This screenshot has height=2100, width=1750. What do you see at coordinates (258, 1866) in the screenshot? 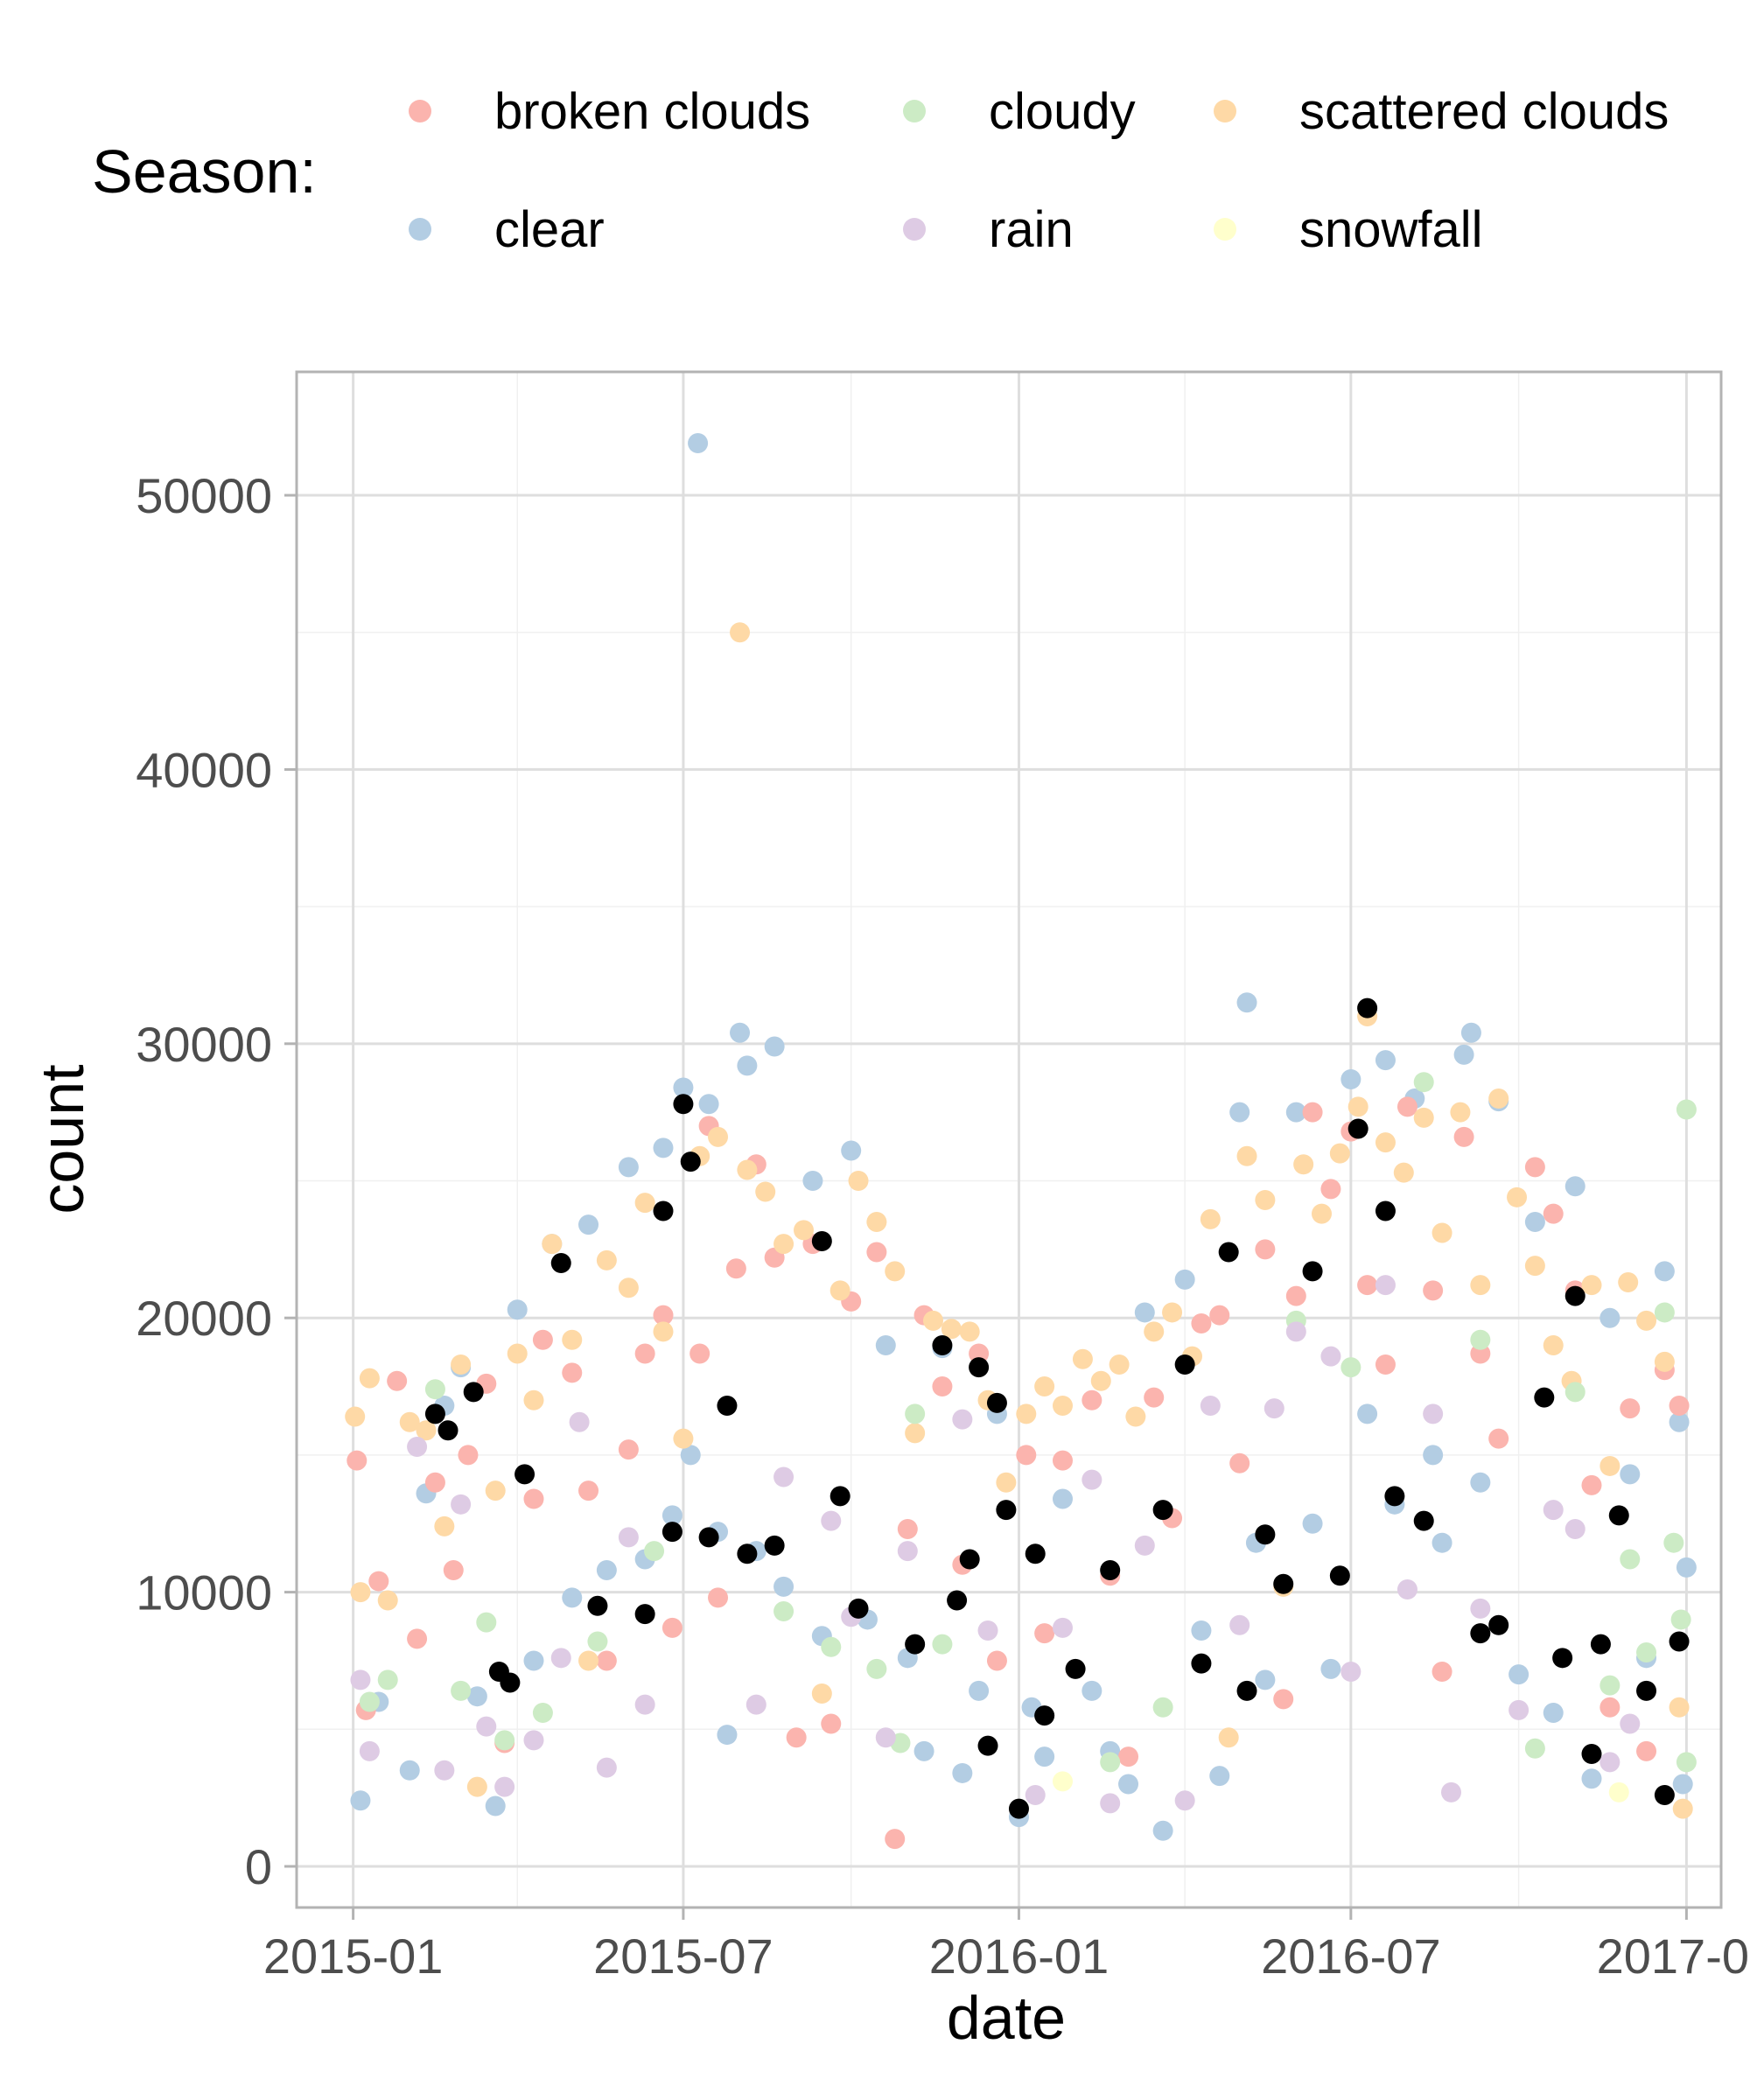
I see `y-tick-label: 0` at bounding box center [258, 1866].